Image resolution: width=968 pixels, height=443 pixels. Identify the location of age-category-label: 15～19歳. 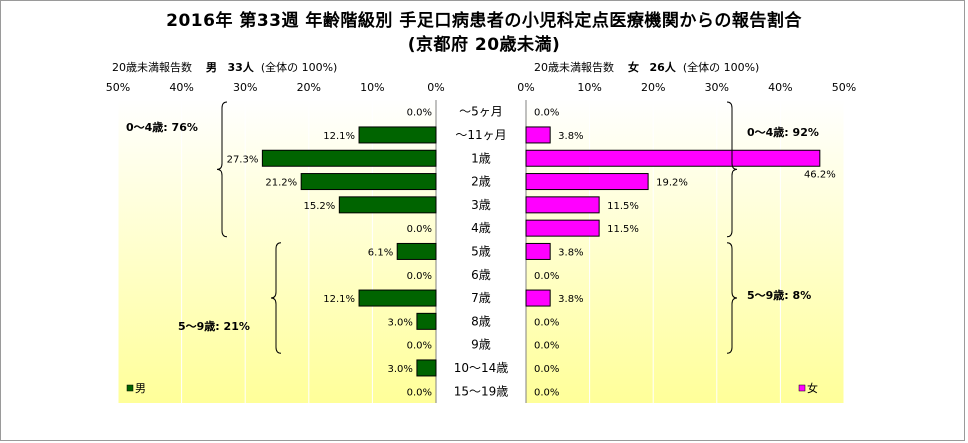
(481, 391).